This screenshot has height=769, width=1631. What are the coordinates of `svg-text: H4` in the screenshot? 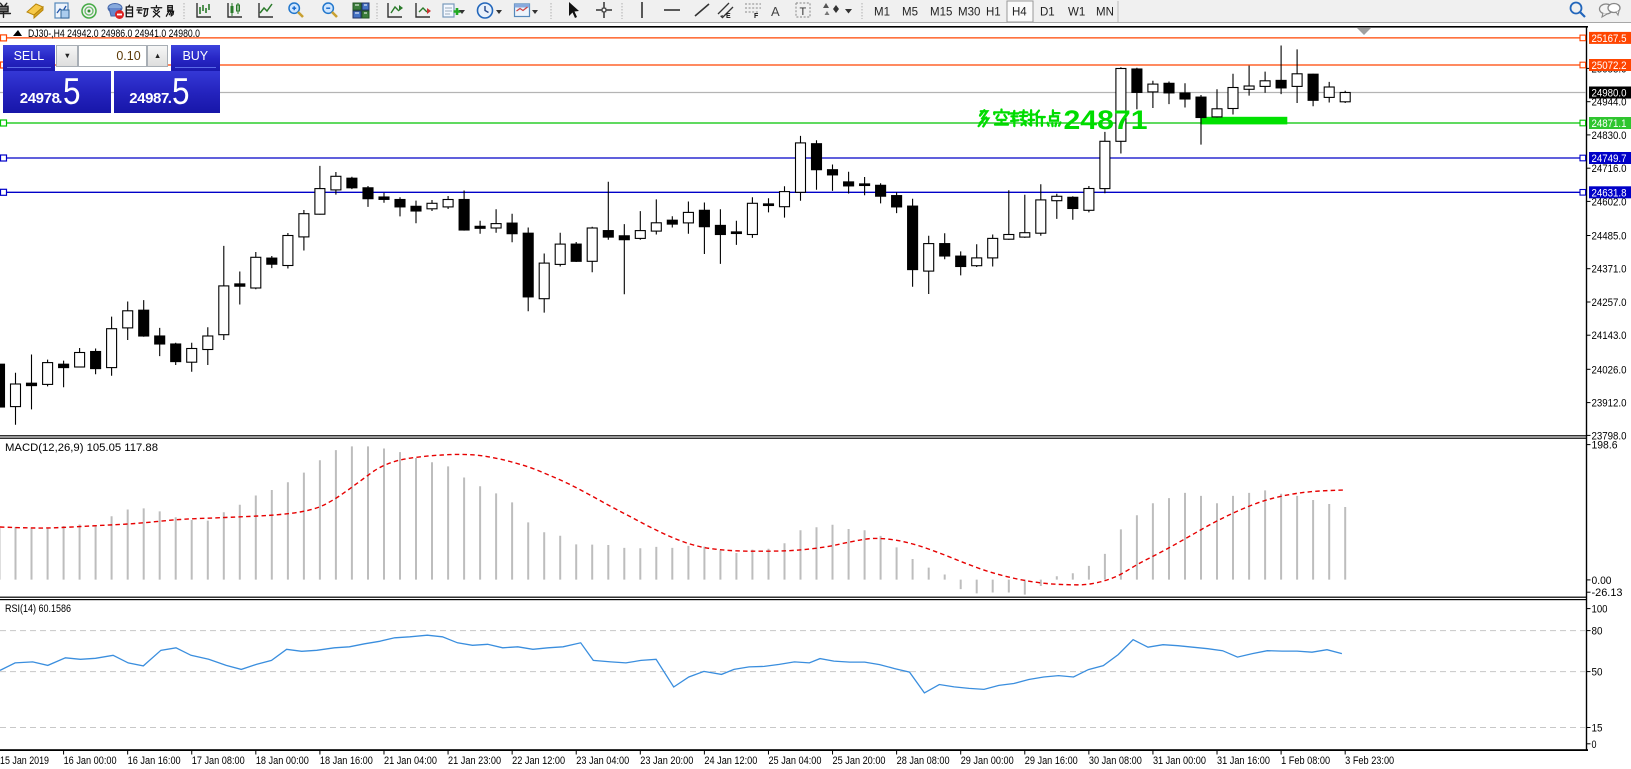 It's located at (1019, 13).